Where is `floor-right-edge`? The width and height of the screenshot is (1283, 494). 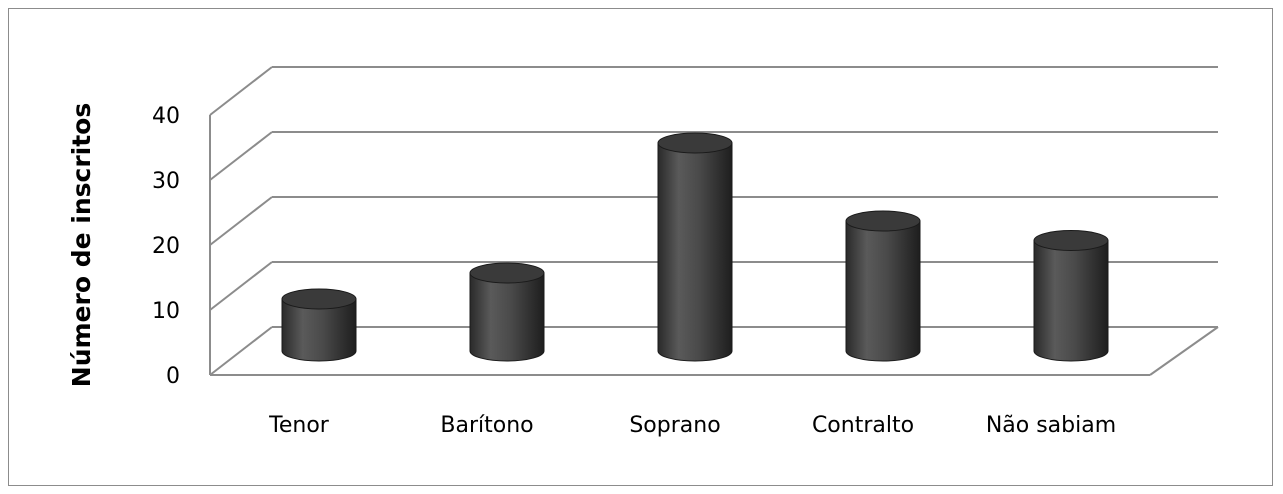
floor-right-edge is located at coordinates (1184, 351).